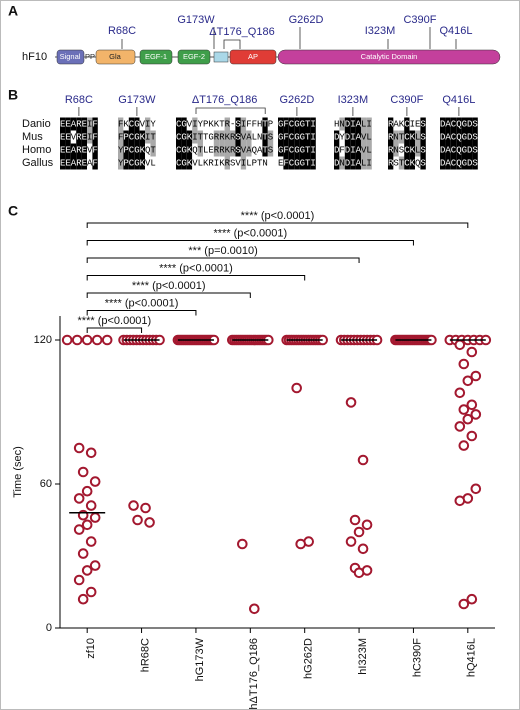 This screenshot has height=710, width=520. Describe the element at coordinates (49, 628) in the screenshot. I see `y-tick-label: 0` at that location.